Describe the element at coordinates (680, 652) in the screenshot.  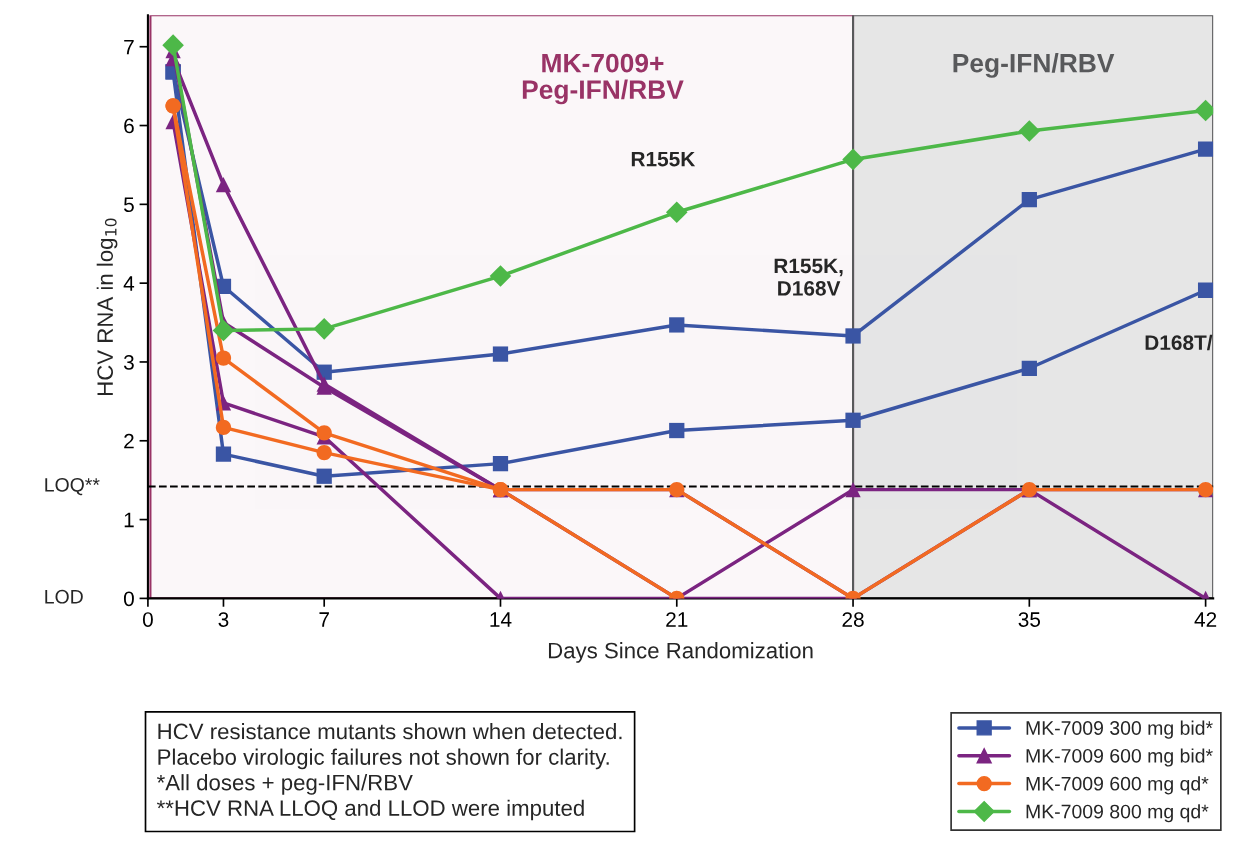
I see `x-axis-title: Days Since Randomization` at that location.